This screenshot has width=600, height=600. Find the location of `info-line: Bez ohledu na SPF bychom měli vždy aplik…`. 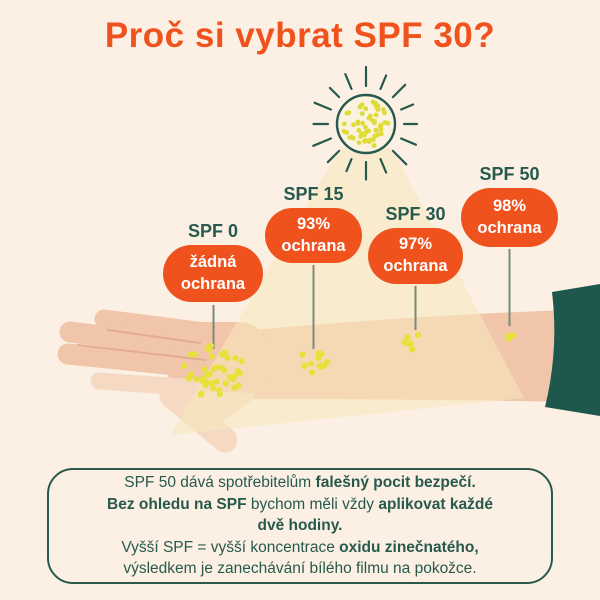

info-line: Bez ohledu na SPF bychom měli vždy aplik… is located at coordinates (300, 504).